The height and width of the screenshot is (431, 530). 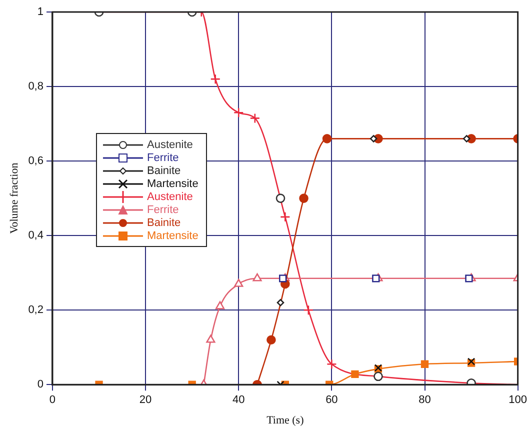 I want to click on y-tick-label: 0,4, so click(x=36, y=236).